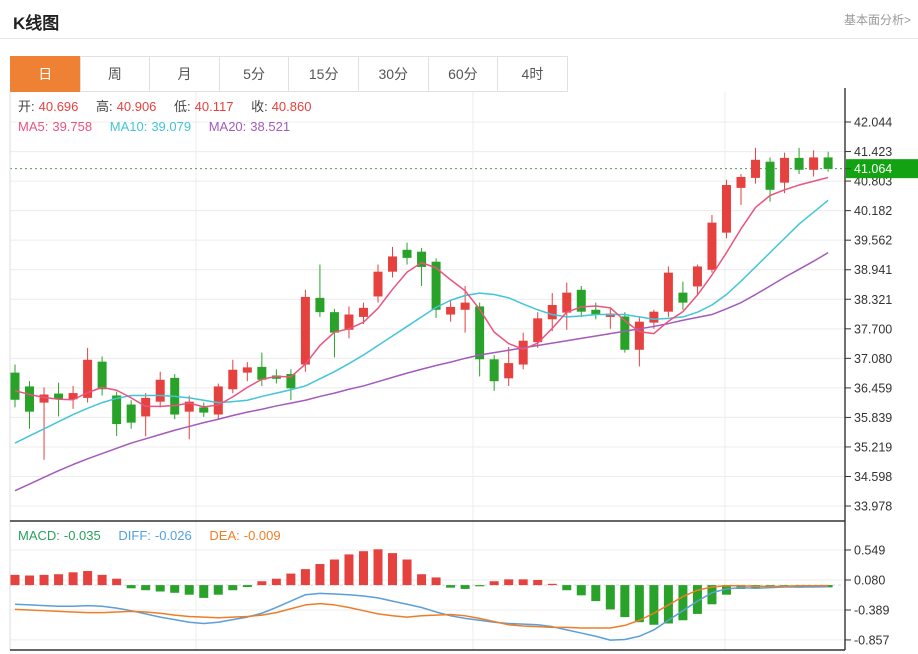 The width and height of the screenshot is (918, 654). What do you see at coordinates (873, 270) in the screenshot?
I see `price-tick-label: 38.941` at bounding box center [873, 270].